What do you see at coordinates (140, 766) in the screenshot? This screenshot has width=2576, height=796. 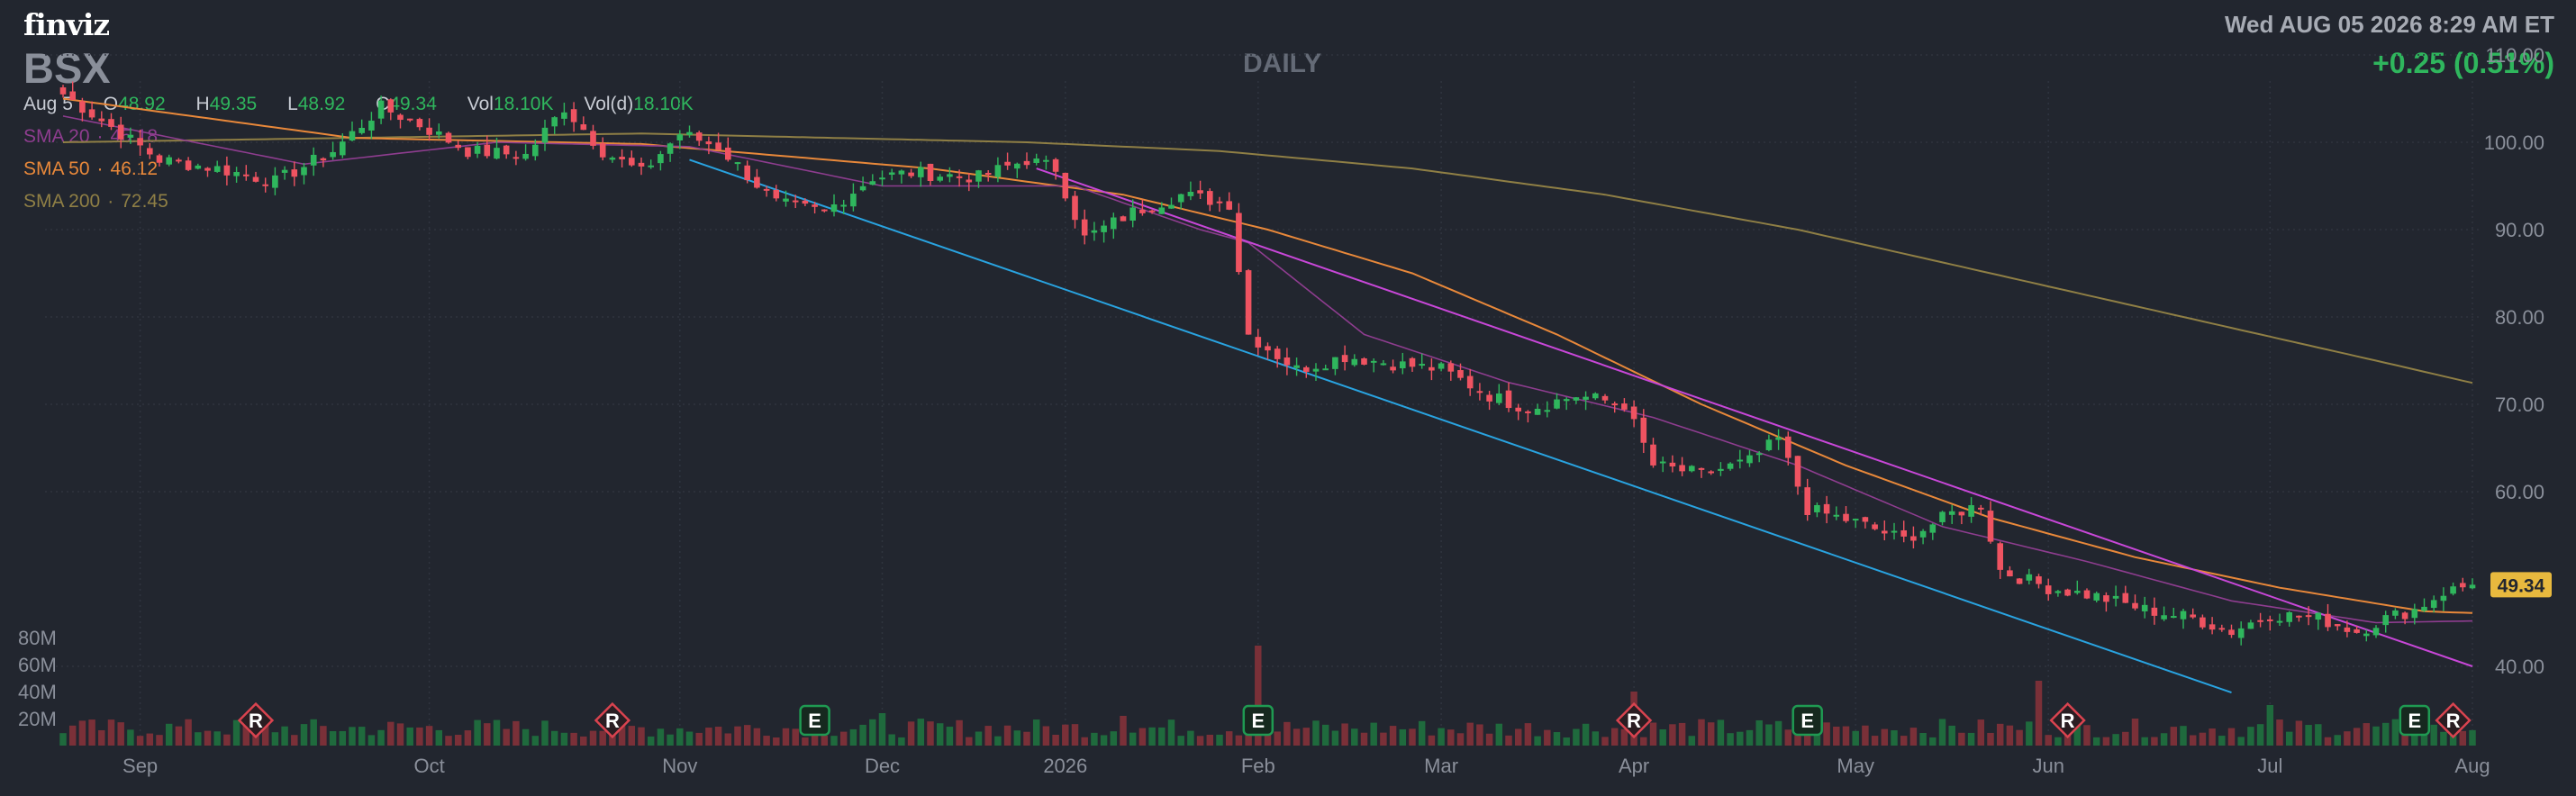 I see `x-tick-label: Sep` at bounding box center [140, 766].